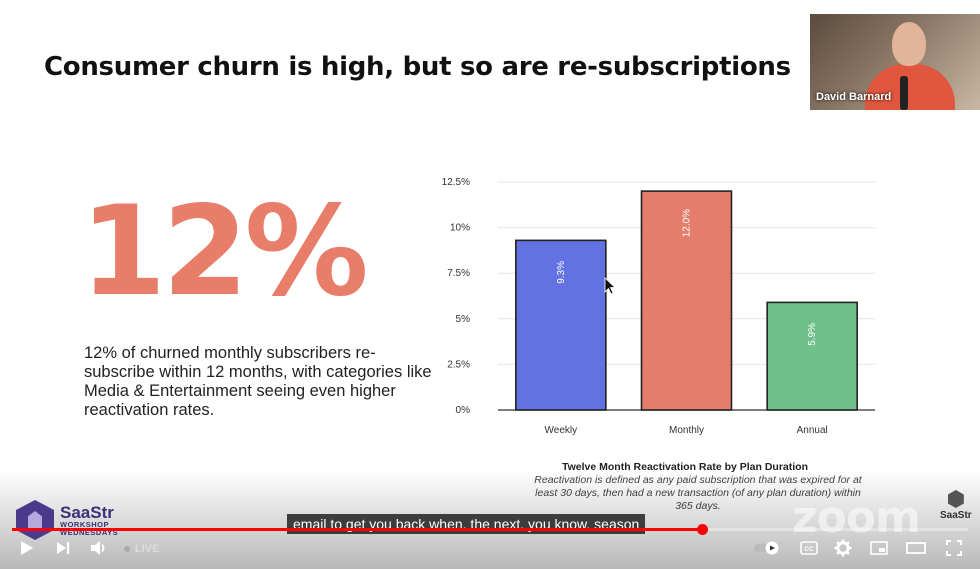 Image resolution: width=980 pixels, height=569 pixels. What do you see at coordinates (854, 97) in the screenshot?
I see `speaker-name: David Barnard` at bounding box center [854, 97].